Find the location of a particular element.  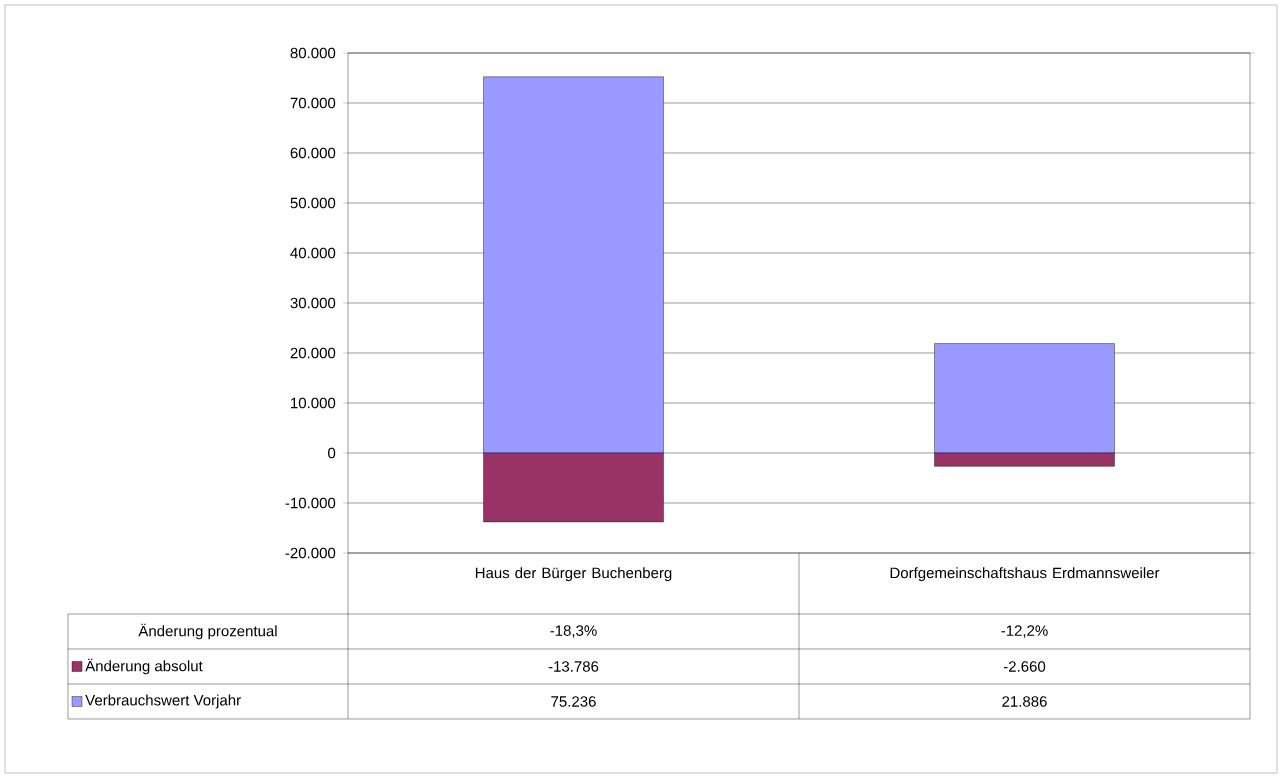

y-tick-label: 0 is located at coordinates (332, 453).